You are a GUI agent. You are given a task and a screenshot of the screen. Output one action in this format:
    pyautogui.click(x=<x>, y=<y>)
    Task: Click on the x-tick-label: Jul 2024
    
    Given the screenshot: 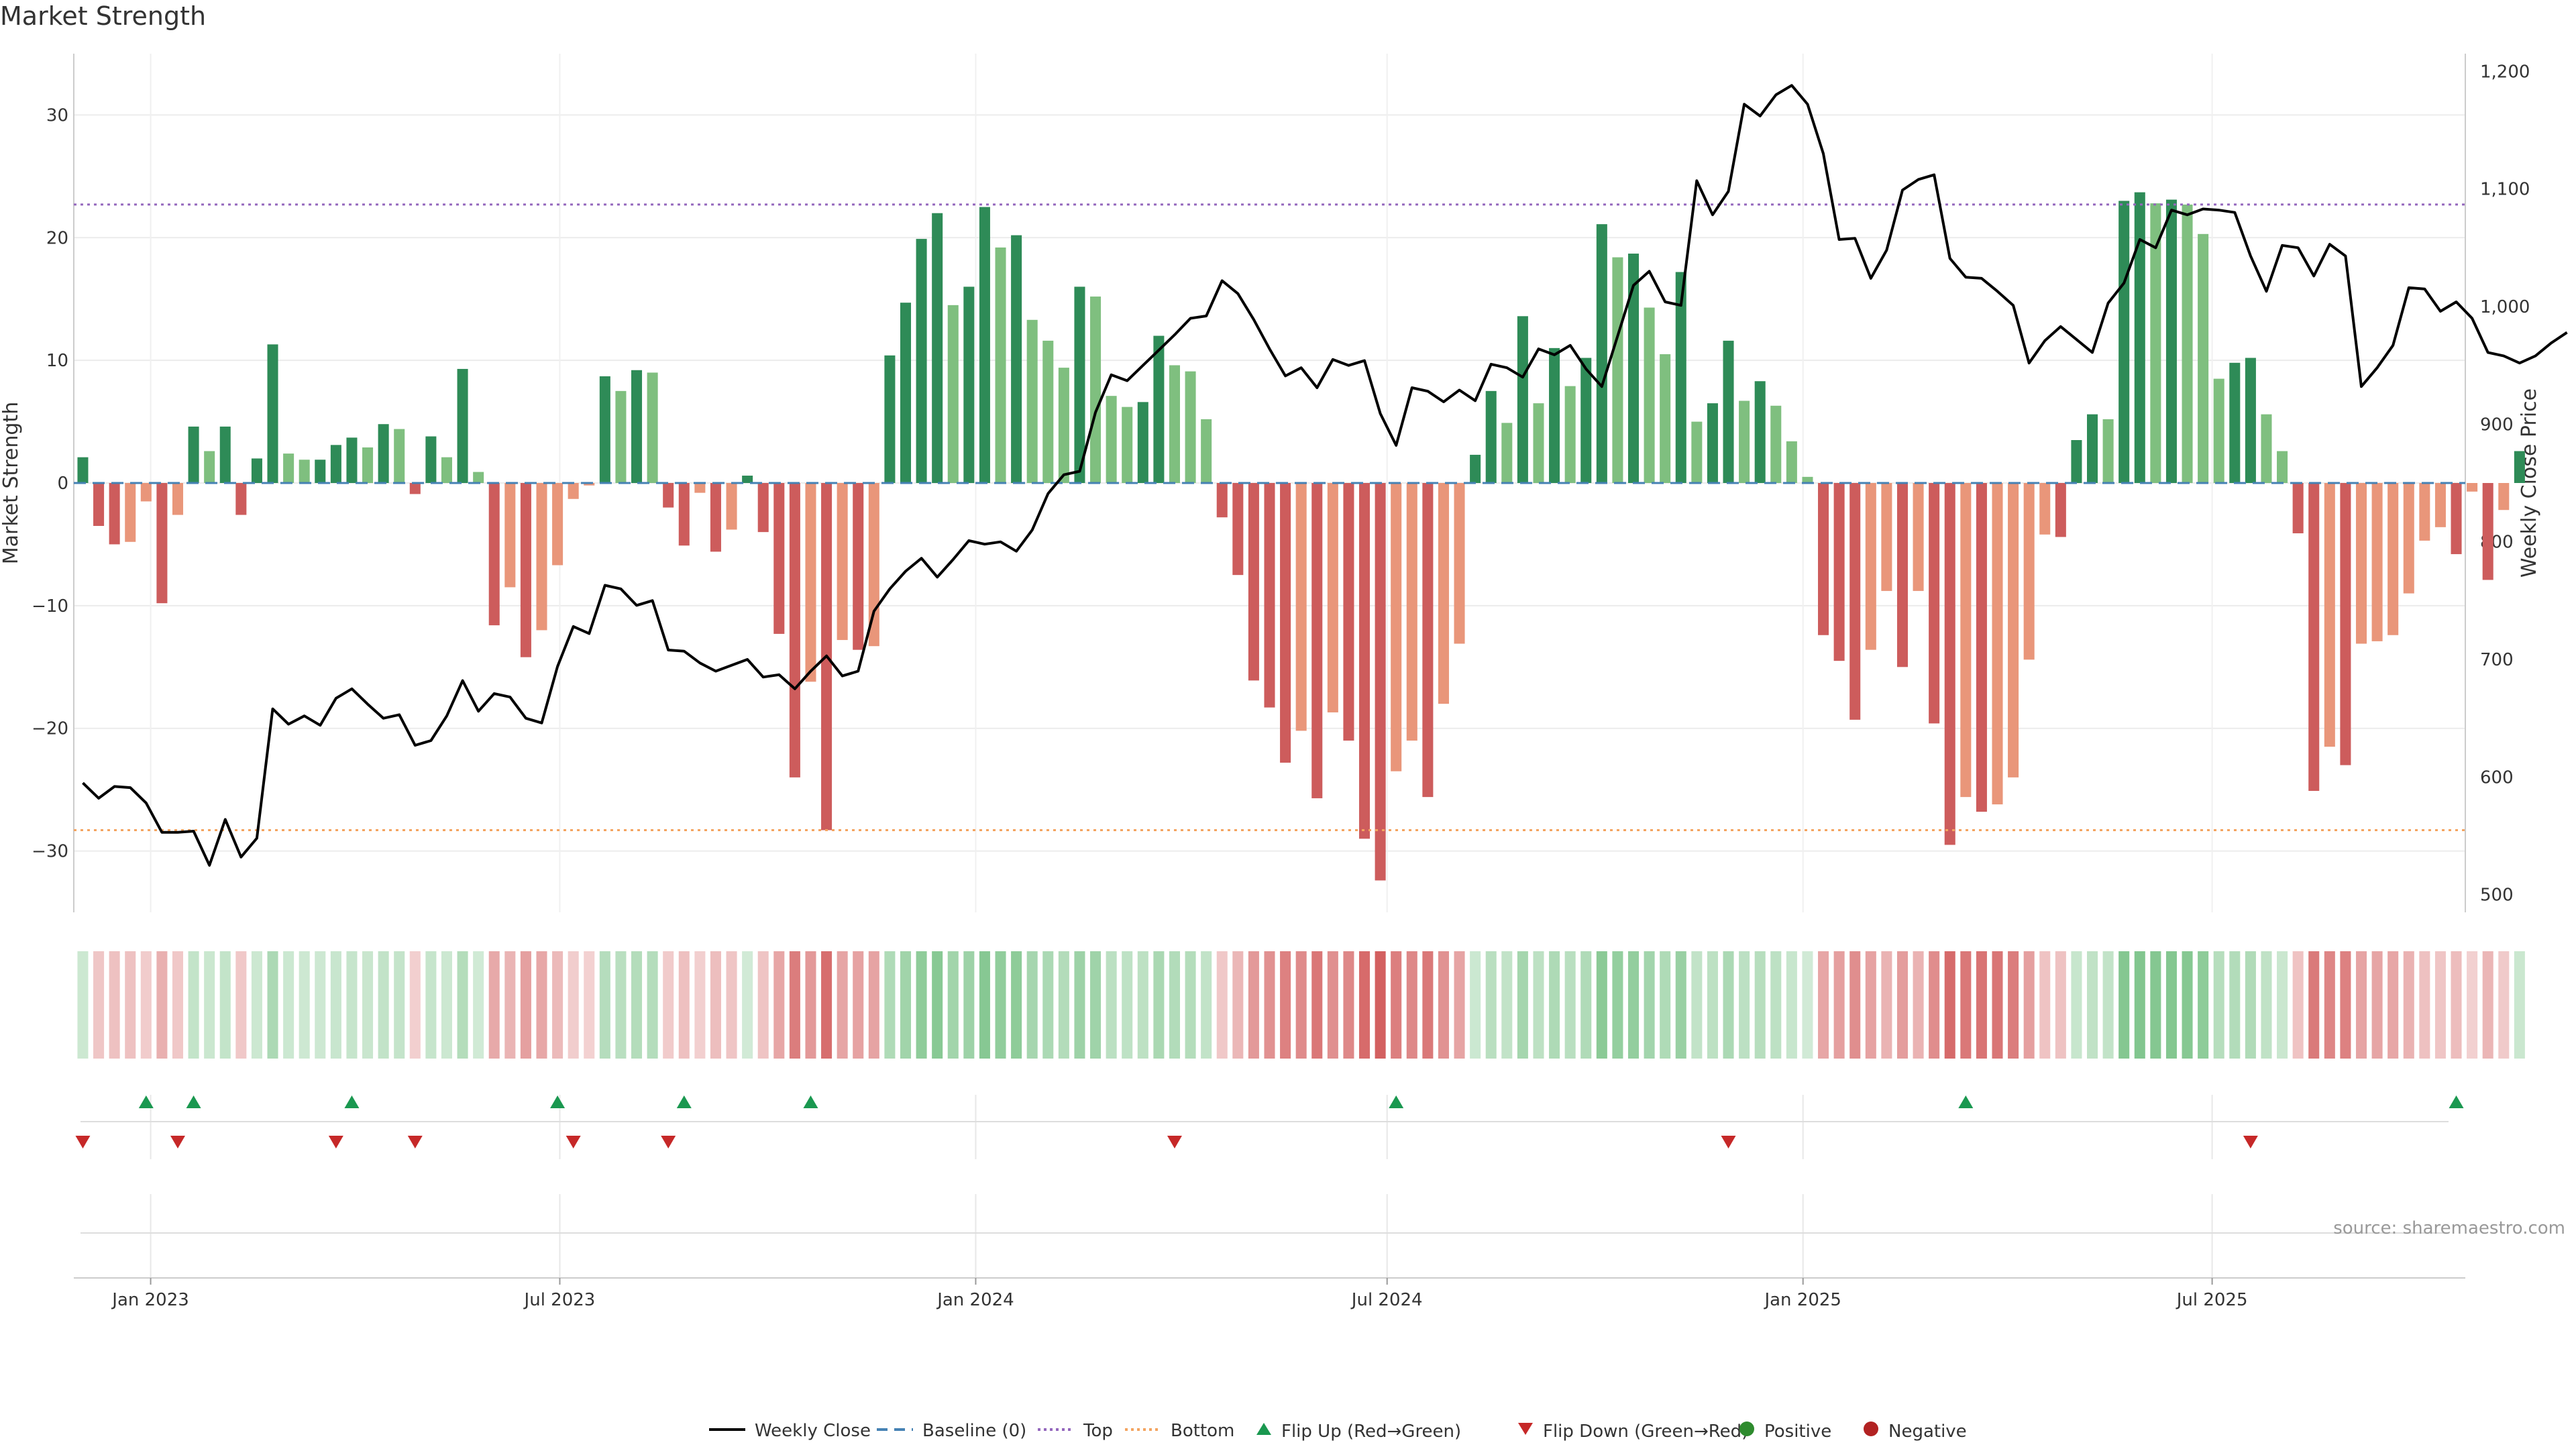 What is the action you would take?
    pyautogui.click(x=1386, y=1300)
    